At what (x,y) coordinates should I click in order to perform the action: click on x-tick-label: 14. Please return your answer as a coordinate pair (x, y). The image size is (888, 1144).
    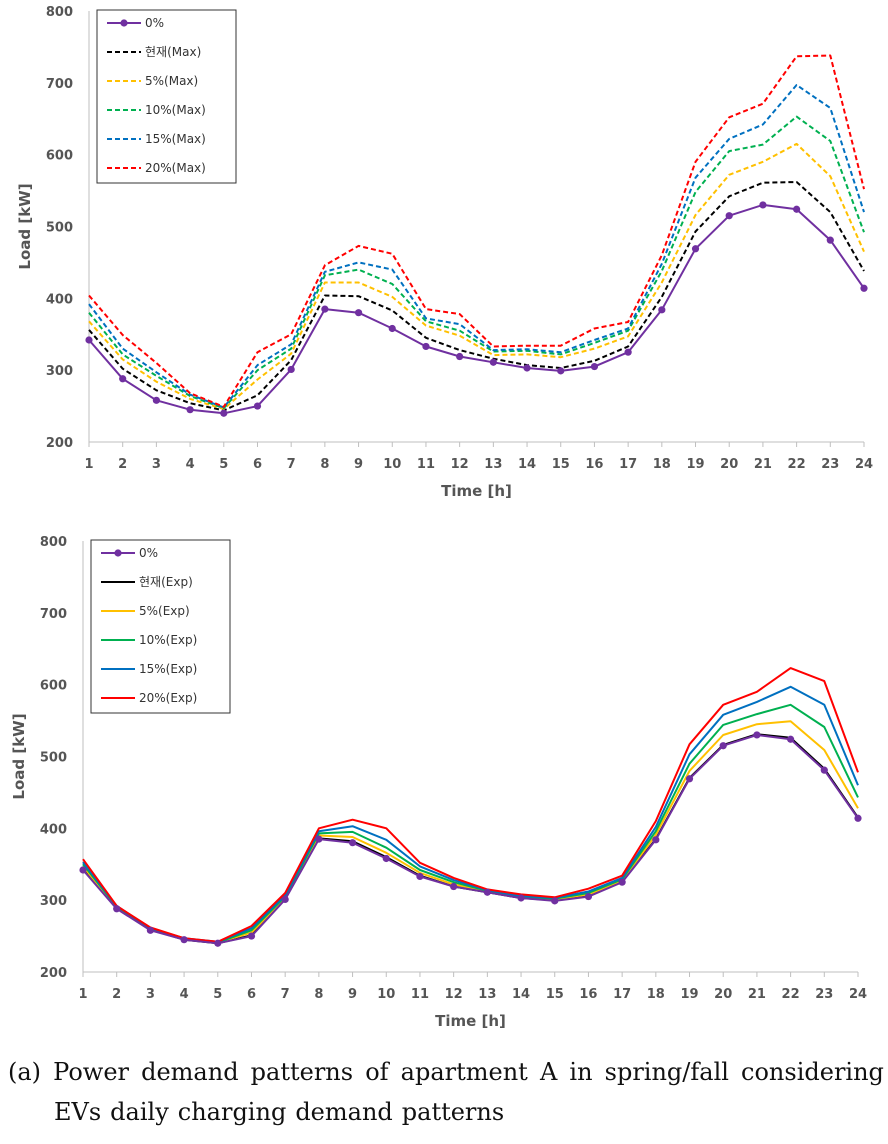
    Looking at the image, I should click on (527, 464).